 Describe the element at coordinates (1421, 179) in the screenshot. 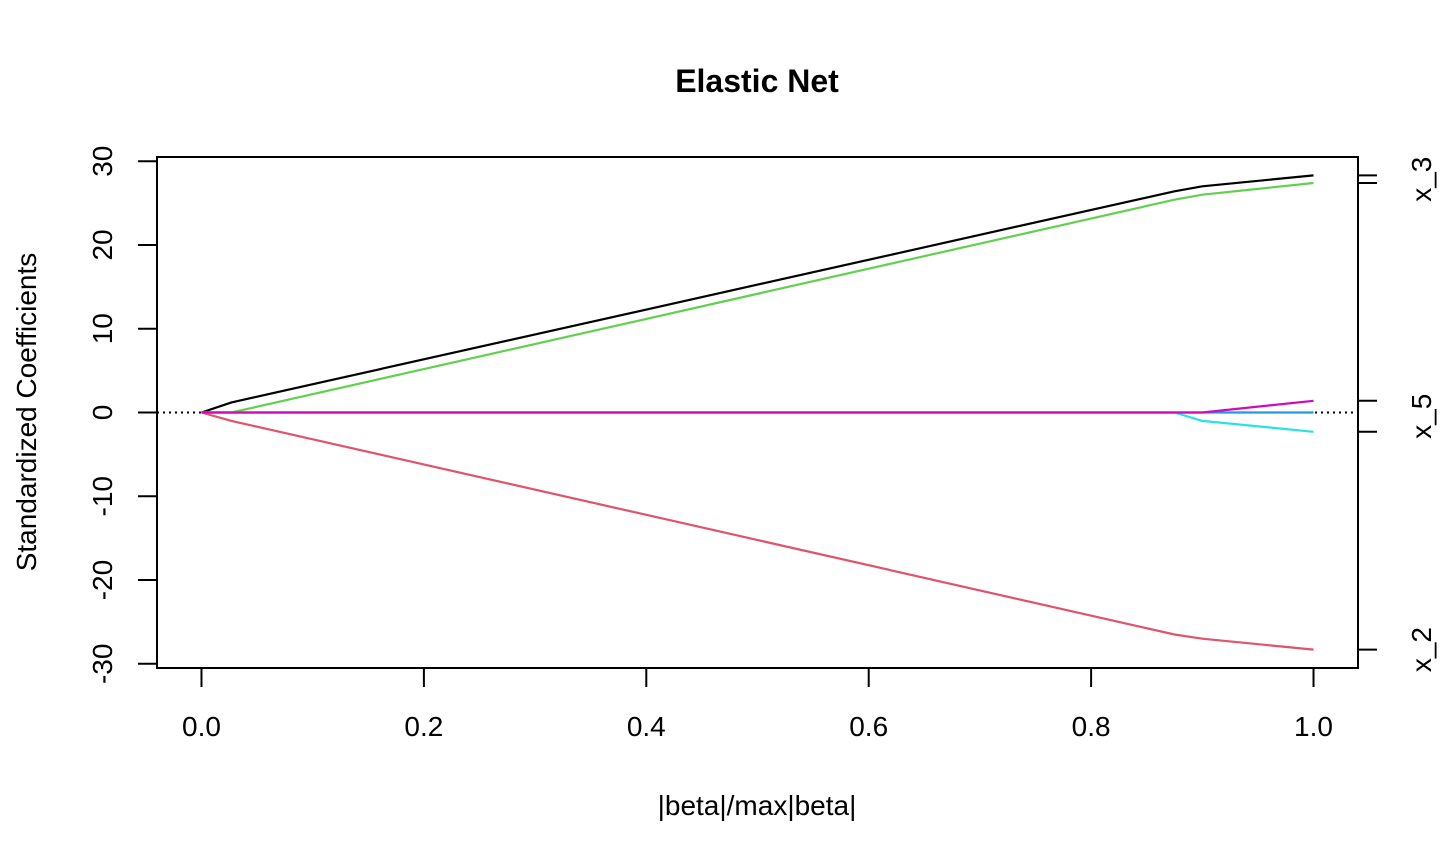

I see `right-axis-label: x_3` at that location.